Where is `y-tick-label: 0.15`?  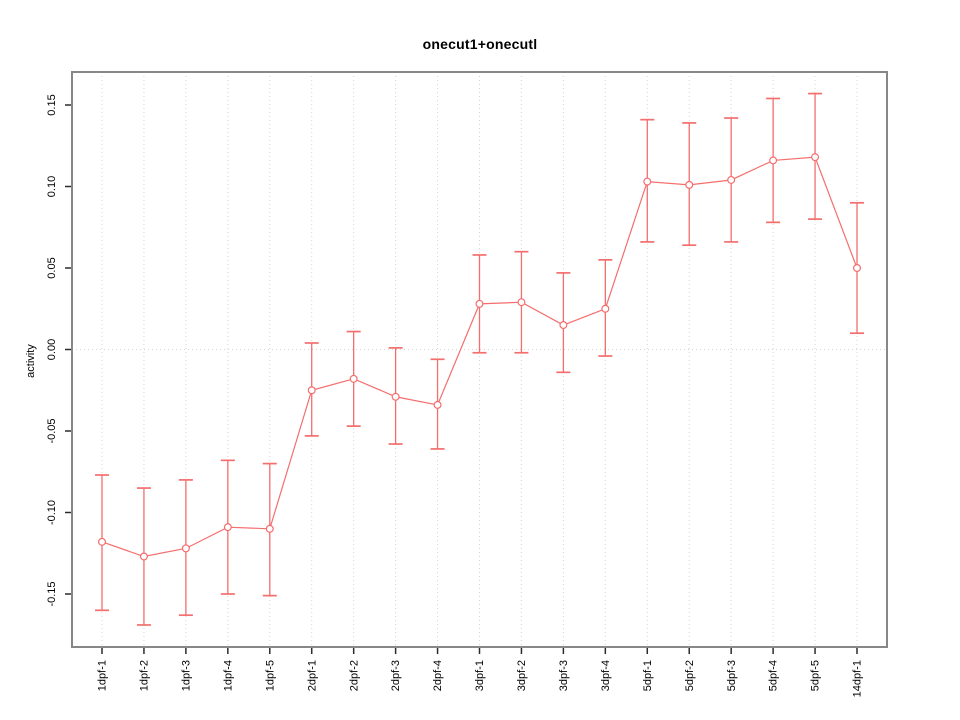 y-tick-label: 0.15 is located at coordinates (52, 104).